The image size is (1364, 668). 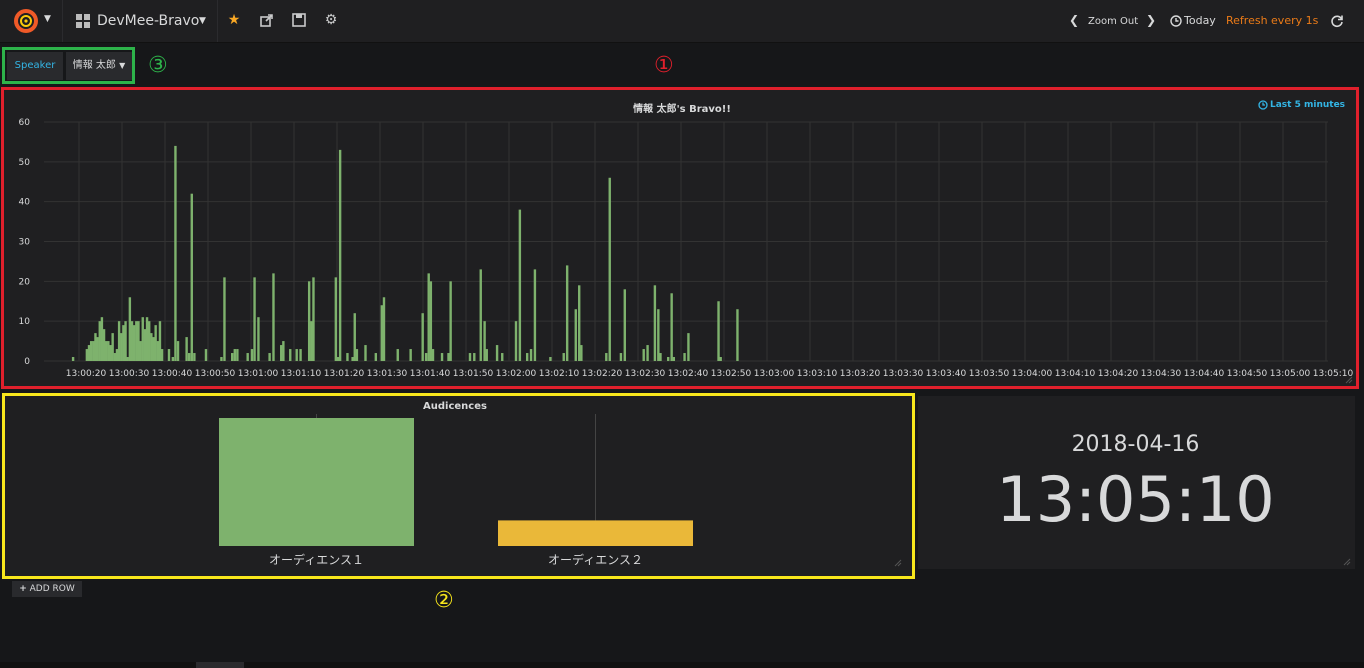 What do you see at coordinates (47, 589) in the screenshot?
I see `add-row-button: + ADD ROW` at bounding box center [47, 589].